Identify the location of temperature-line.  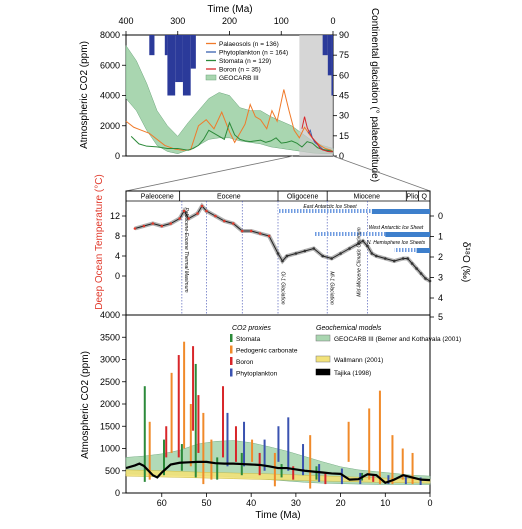
(282, 243).